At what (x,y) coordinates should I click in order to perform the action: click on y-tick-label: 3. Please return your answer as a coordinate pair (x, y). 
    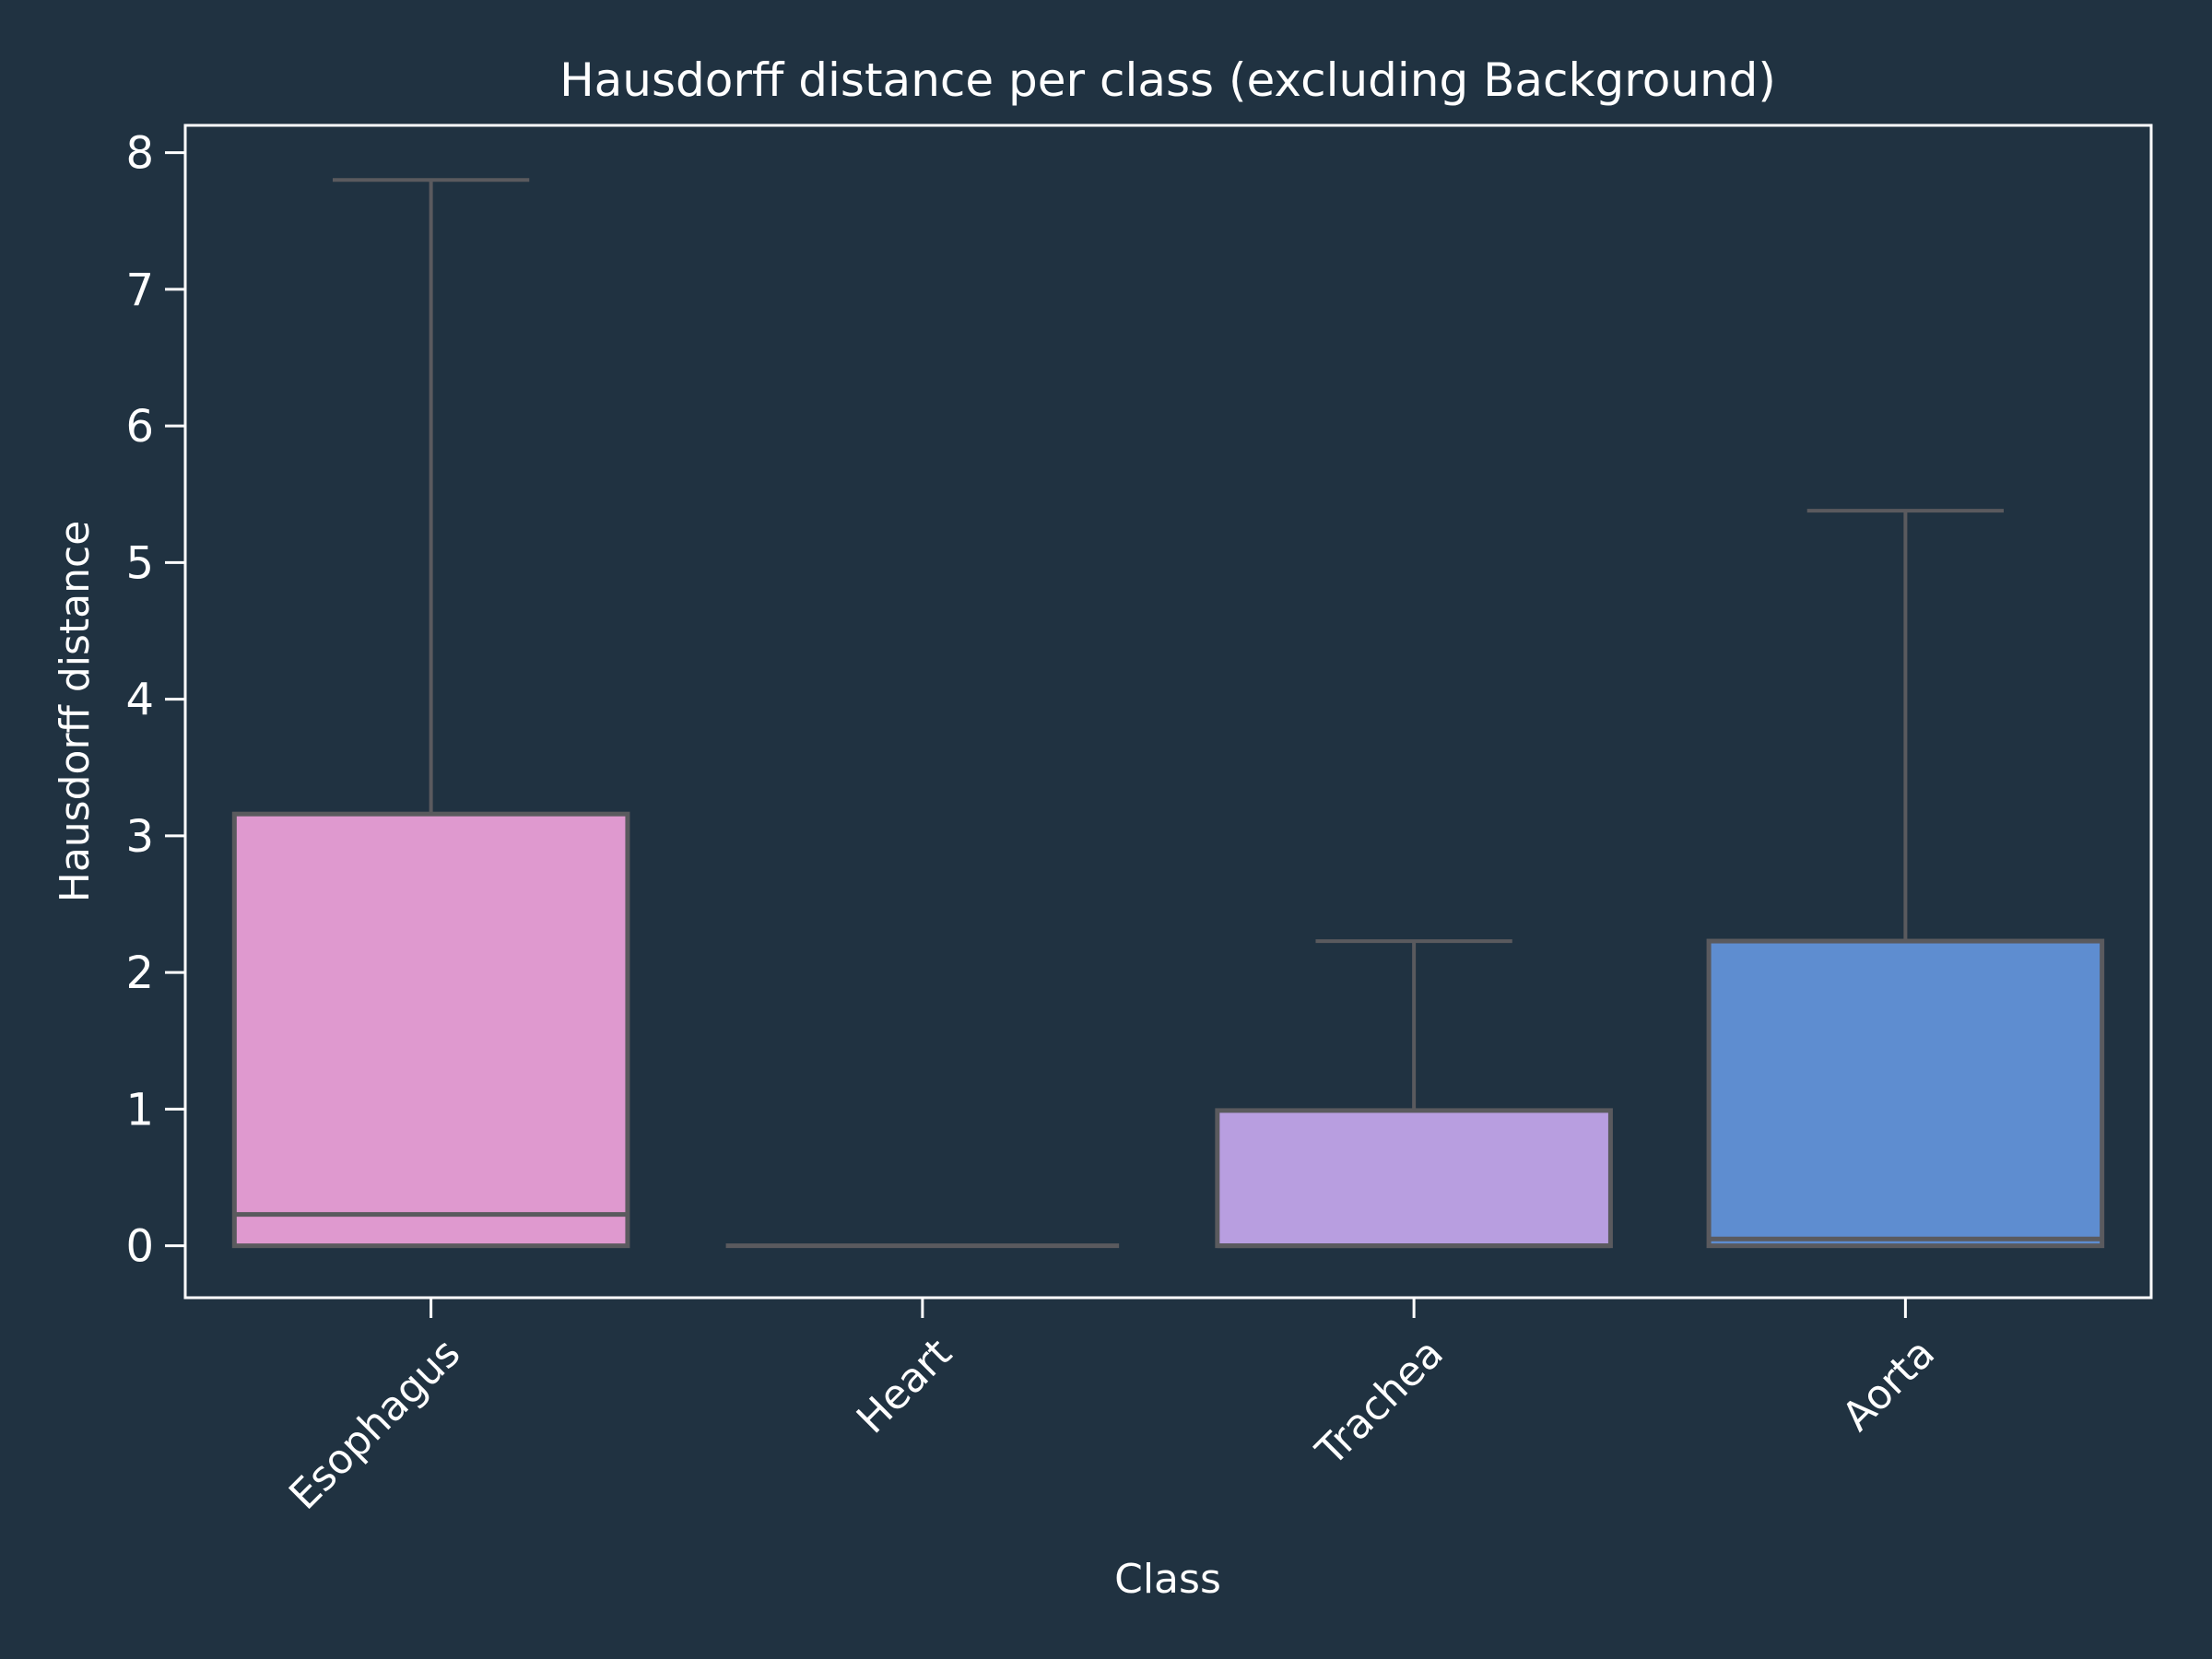
    Looking at the image, I should click on (139, 837).